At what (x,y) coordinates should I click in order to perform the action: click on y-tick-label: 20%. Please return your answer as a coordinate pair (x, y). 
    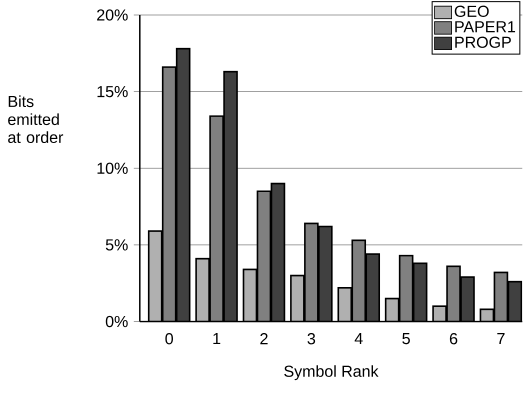
    Looking at the image, I should click on (112, 14).